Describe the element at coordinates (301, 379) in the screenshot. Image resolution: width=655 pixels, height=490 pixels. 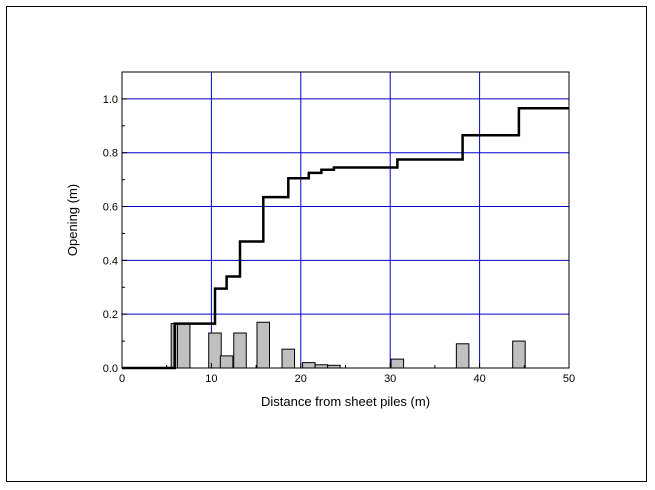
I see `x-tick-label-2: 20` at that location.